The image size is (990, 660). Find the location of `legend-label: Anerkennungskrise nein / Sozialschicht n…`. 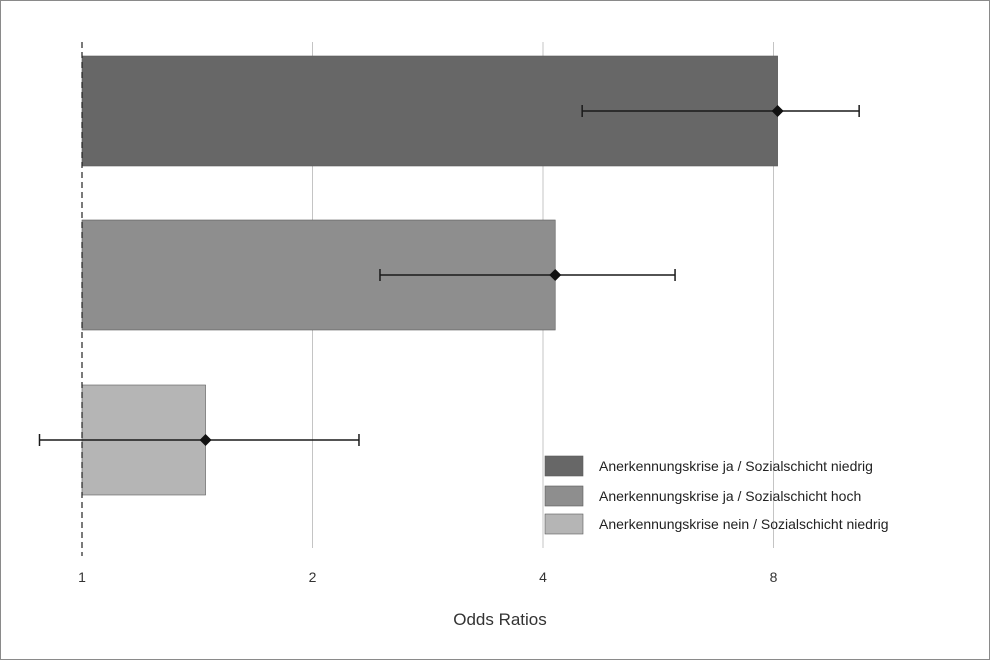

legend-label: Anerkennungskrise nein / Sozialschicht n… is located at coordinates (744, 524).